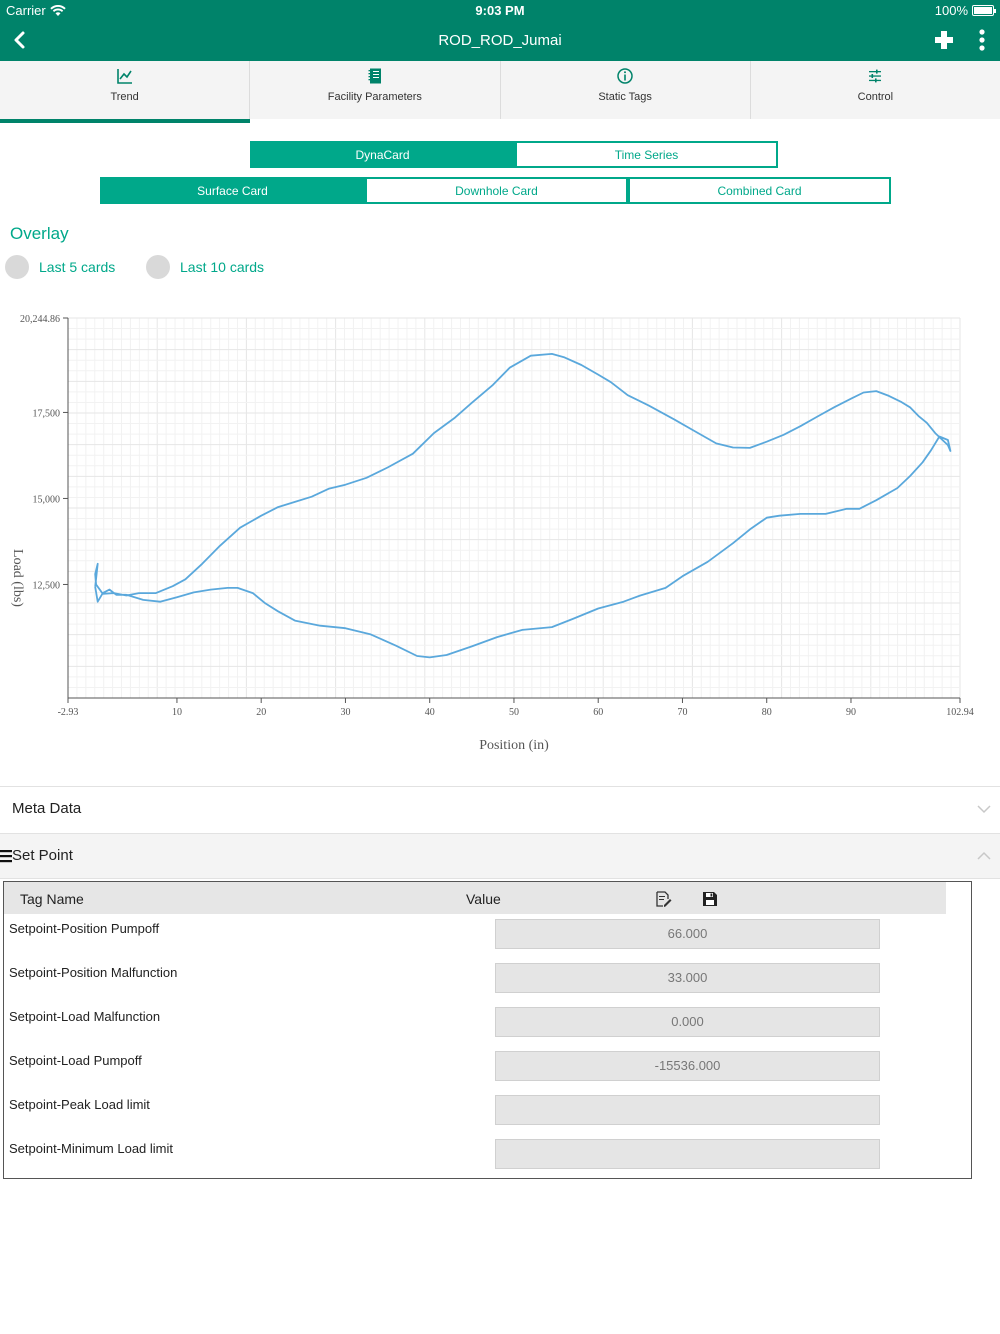 Image resolution: width=1000 pixels, height=1334 pixels. What do you see at coordinates (47, 499) in the screenshot?
I see `y-tick-label: 15,000` at bounding box center [47, 499].